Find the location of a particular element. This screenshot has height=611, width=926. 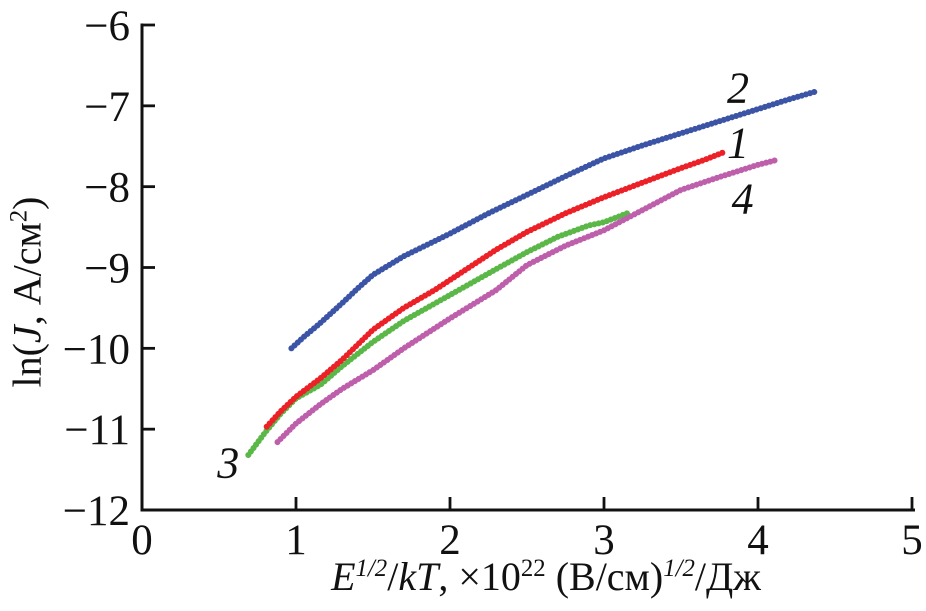

x-axis-title-slash: / is located at coordinates (393, 576).